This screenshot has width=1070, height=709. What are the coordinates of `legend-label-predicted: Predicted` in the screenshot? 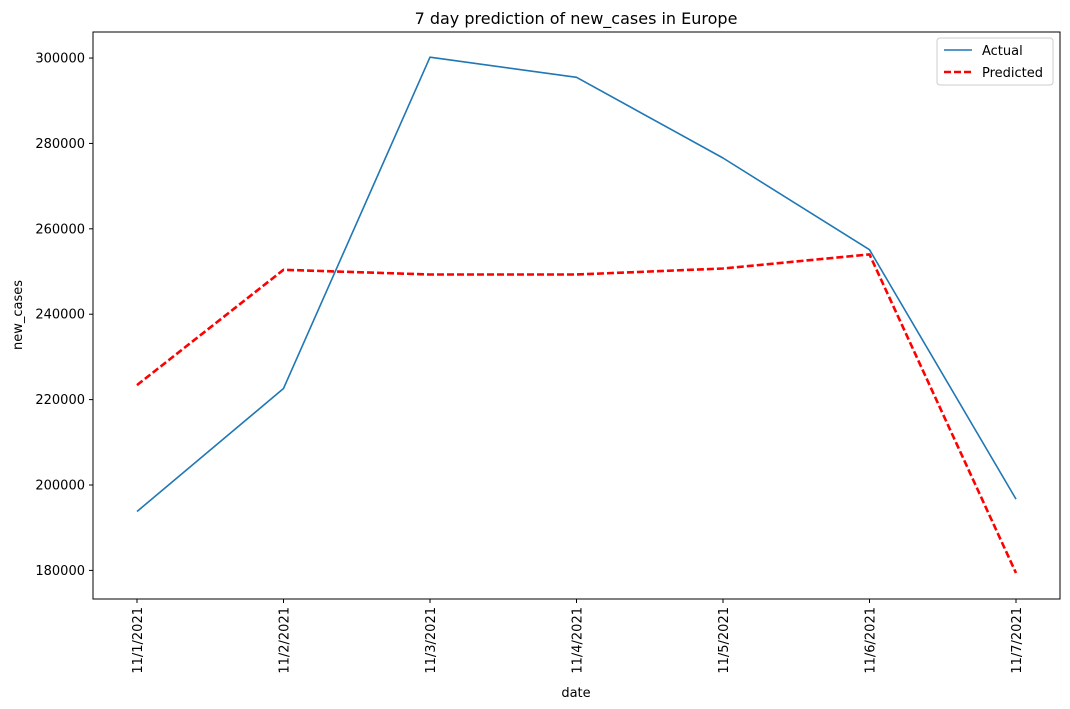 It's located at (1012, 73).